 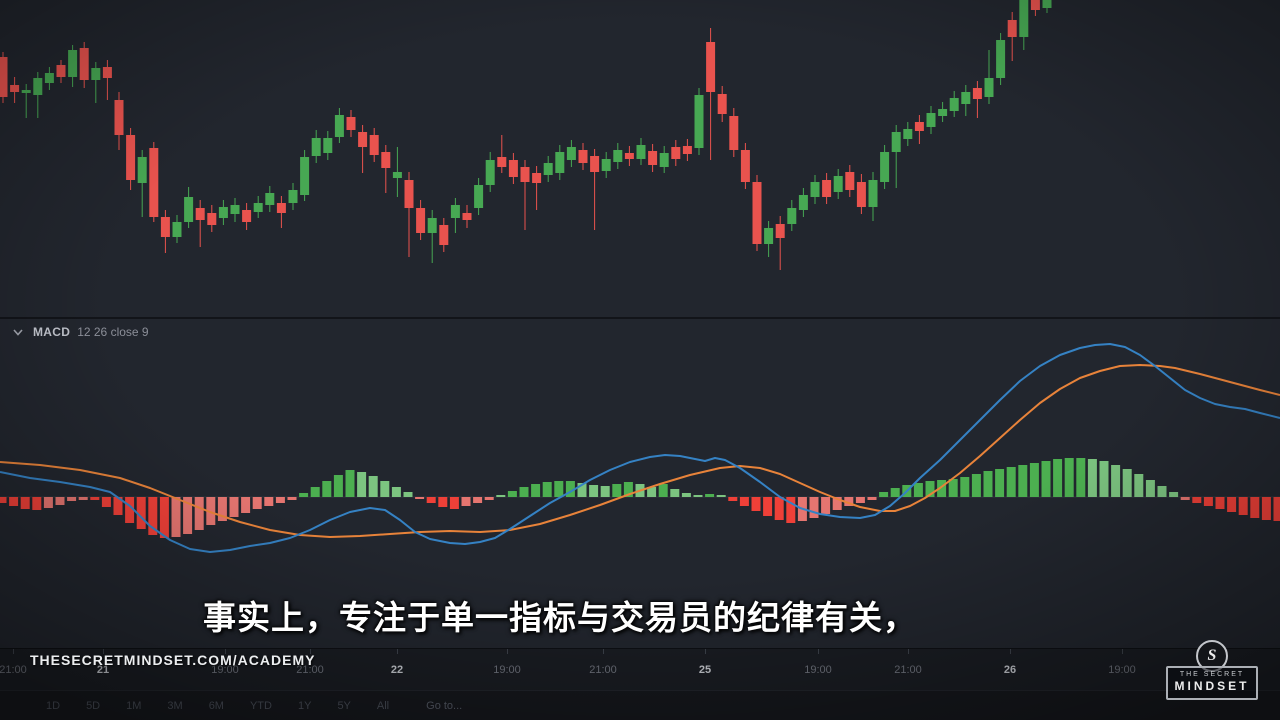 I want to click on pane-divider, so click(x=640, y=318).